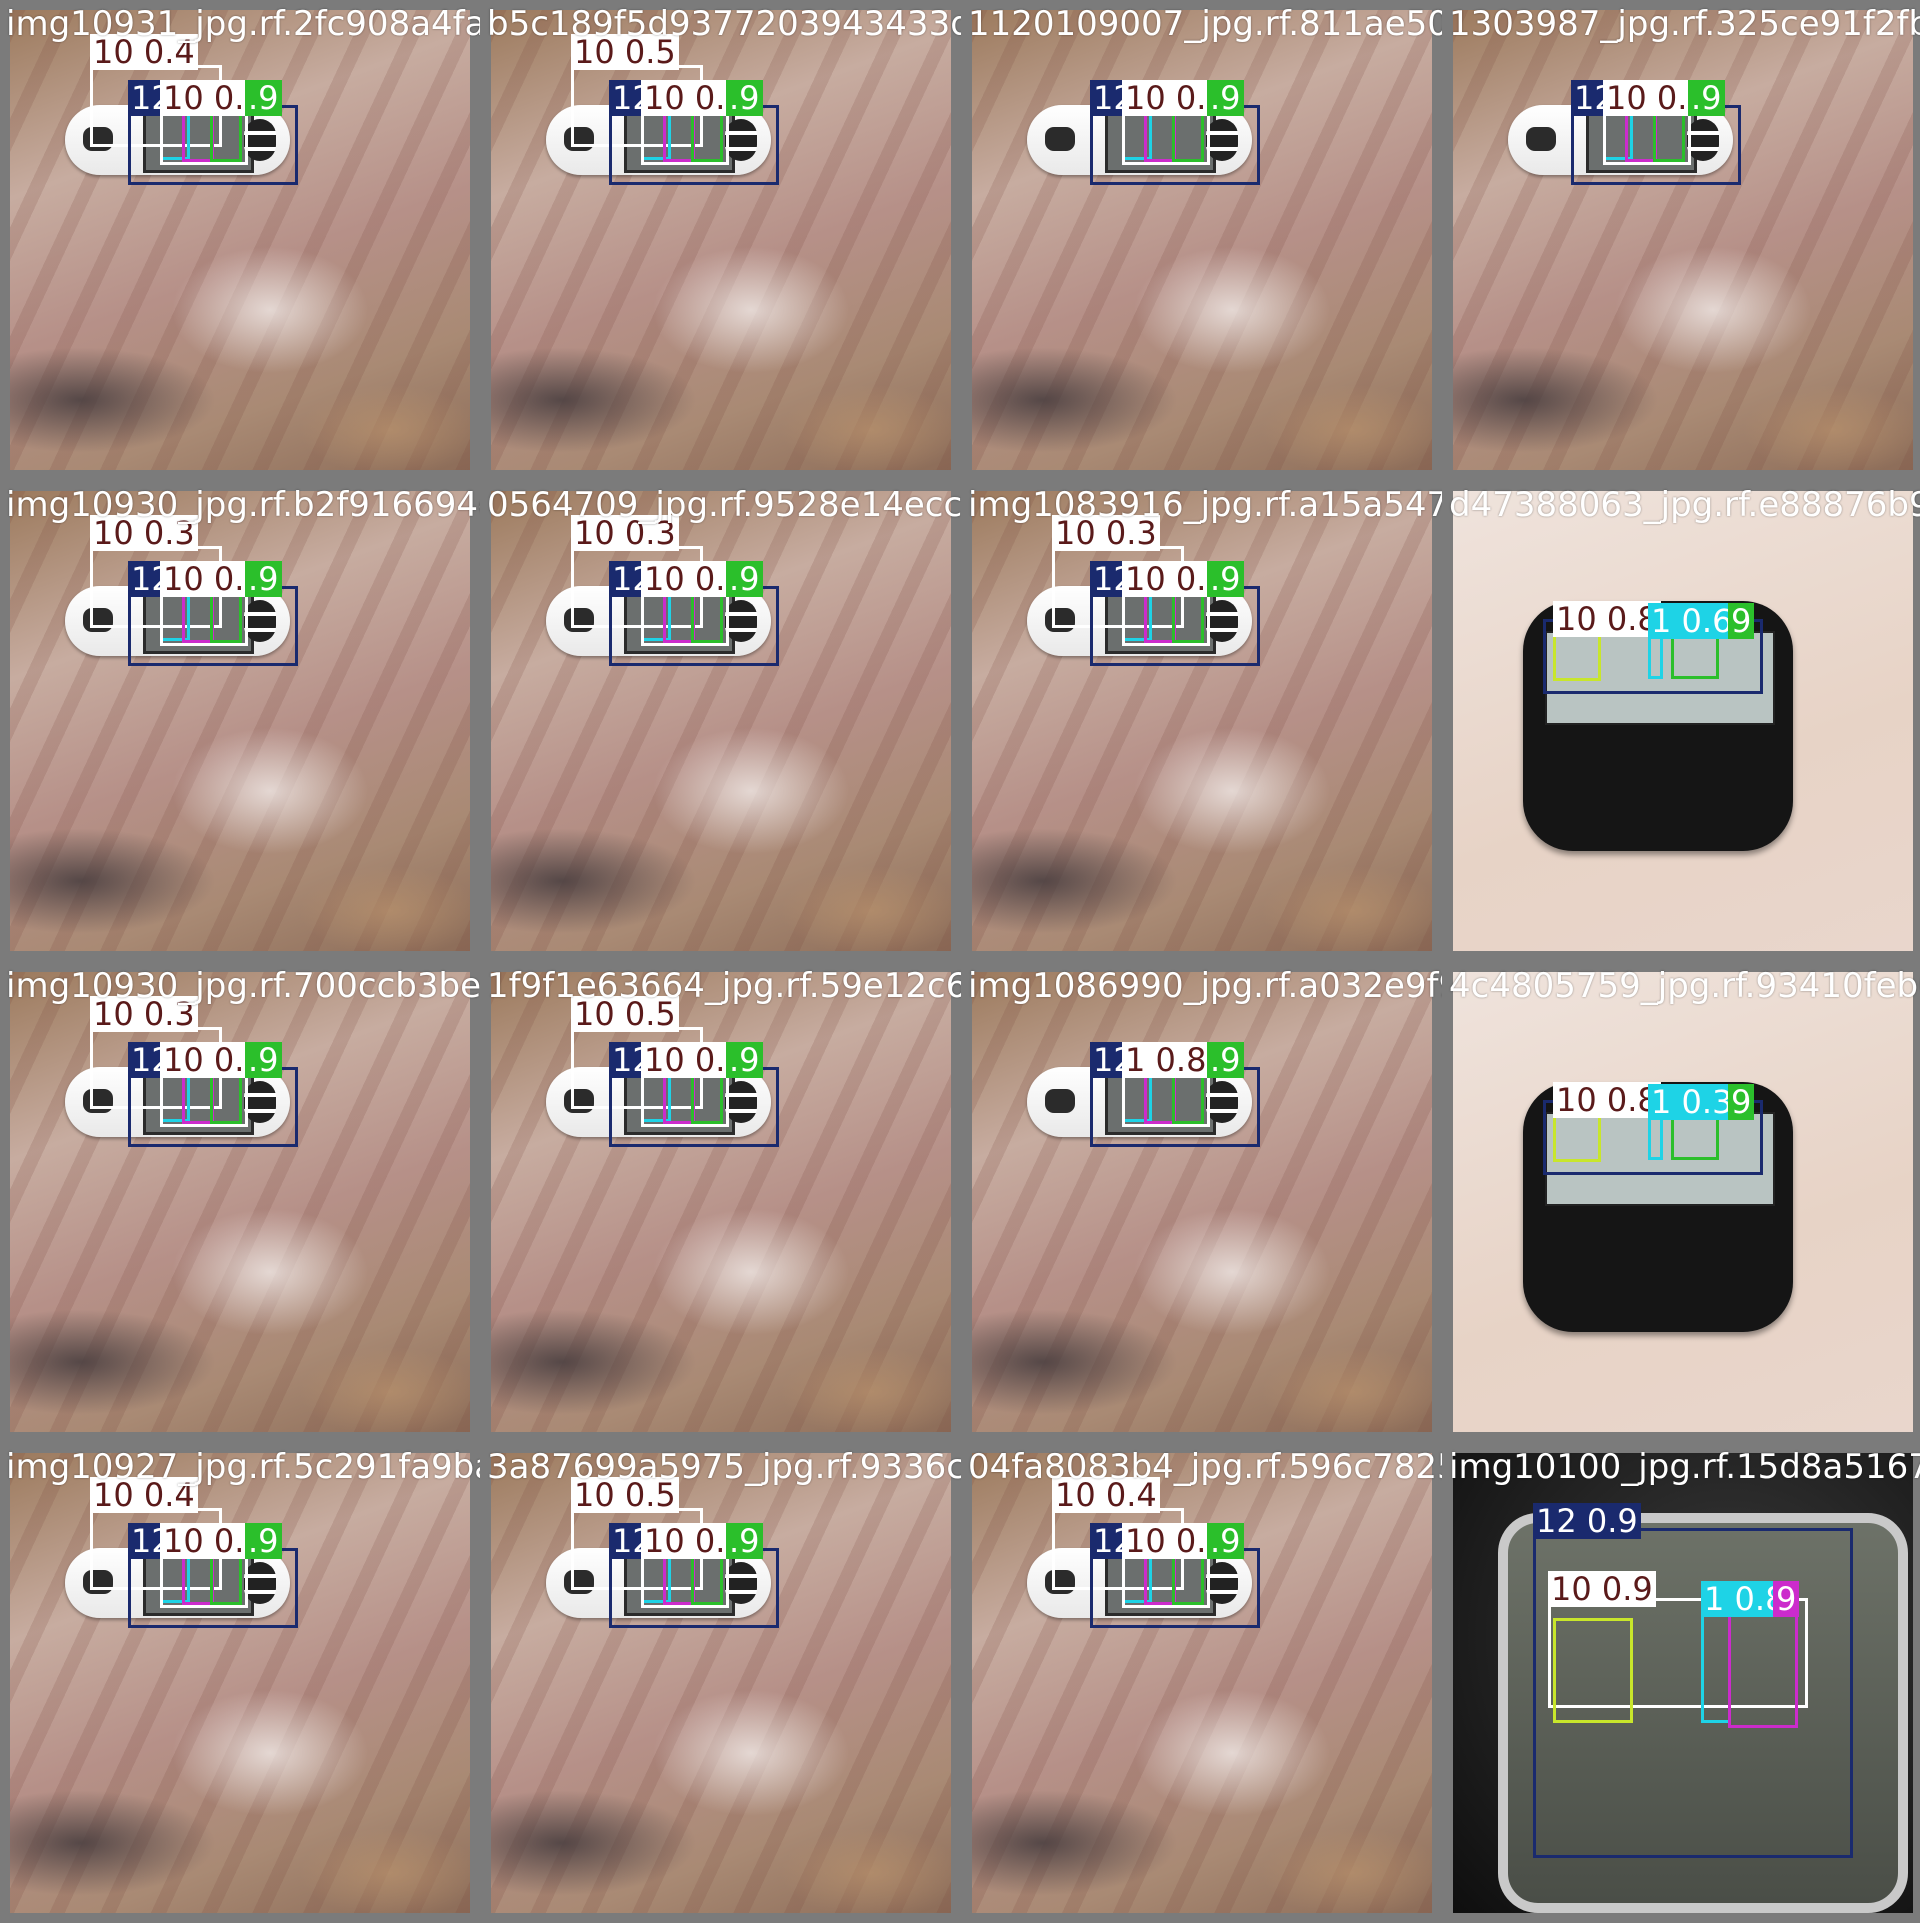 Image resolution: width=1920 pixels, height=1923 pixels. I want to click on image-filename: img10100_jpg.rf.15d8a516704cf1, so click(1684, 1467).